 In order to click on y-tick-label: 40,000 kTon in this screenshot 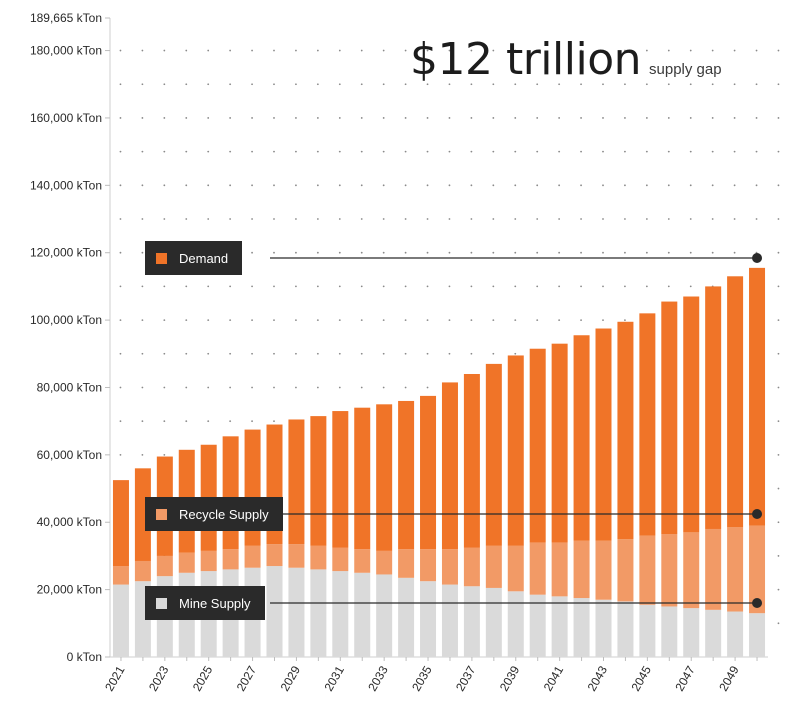, I will do `click(69, 522)`.